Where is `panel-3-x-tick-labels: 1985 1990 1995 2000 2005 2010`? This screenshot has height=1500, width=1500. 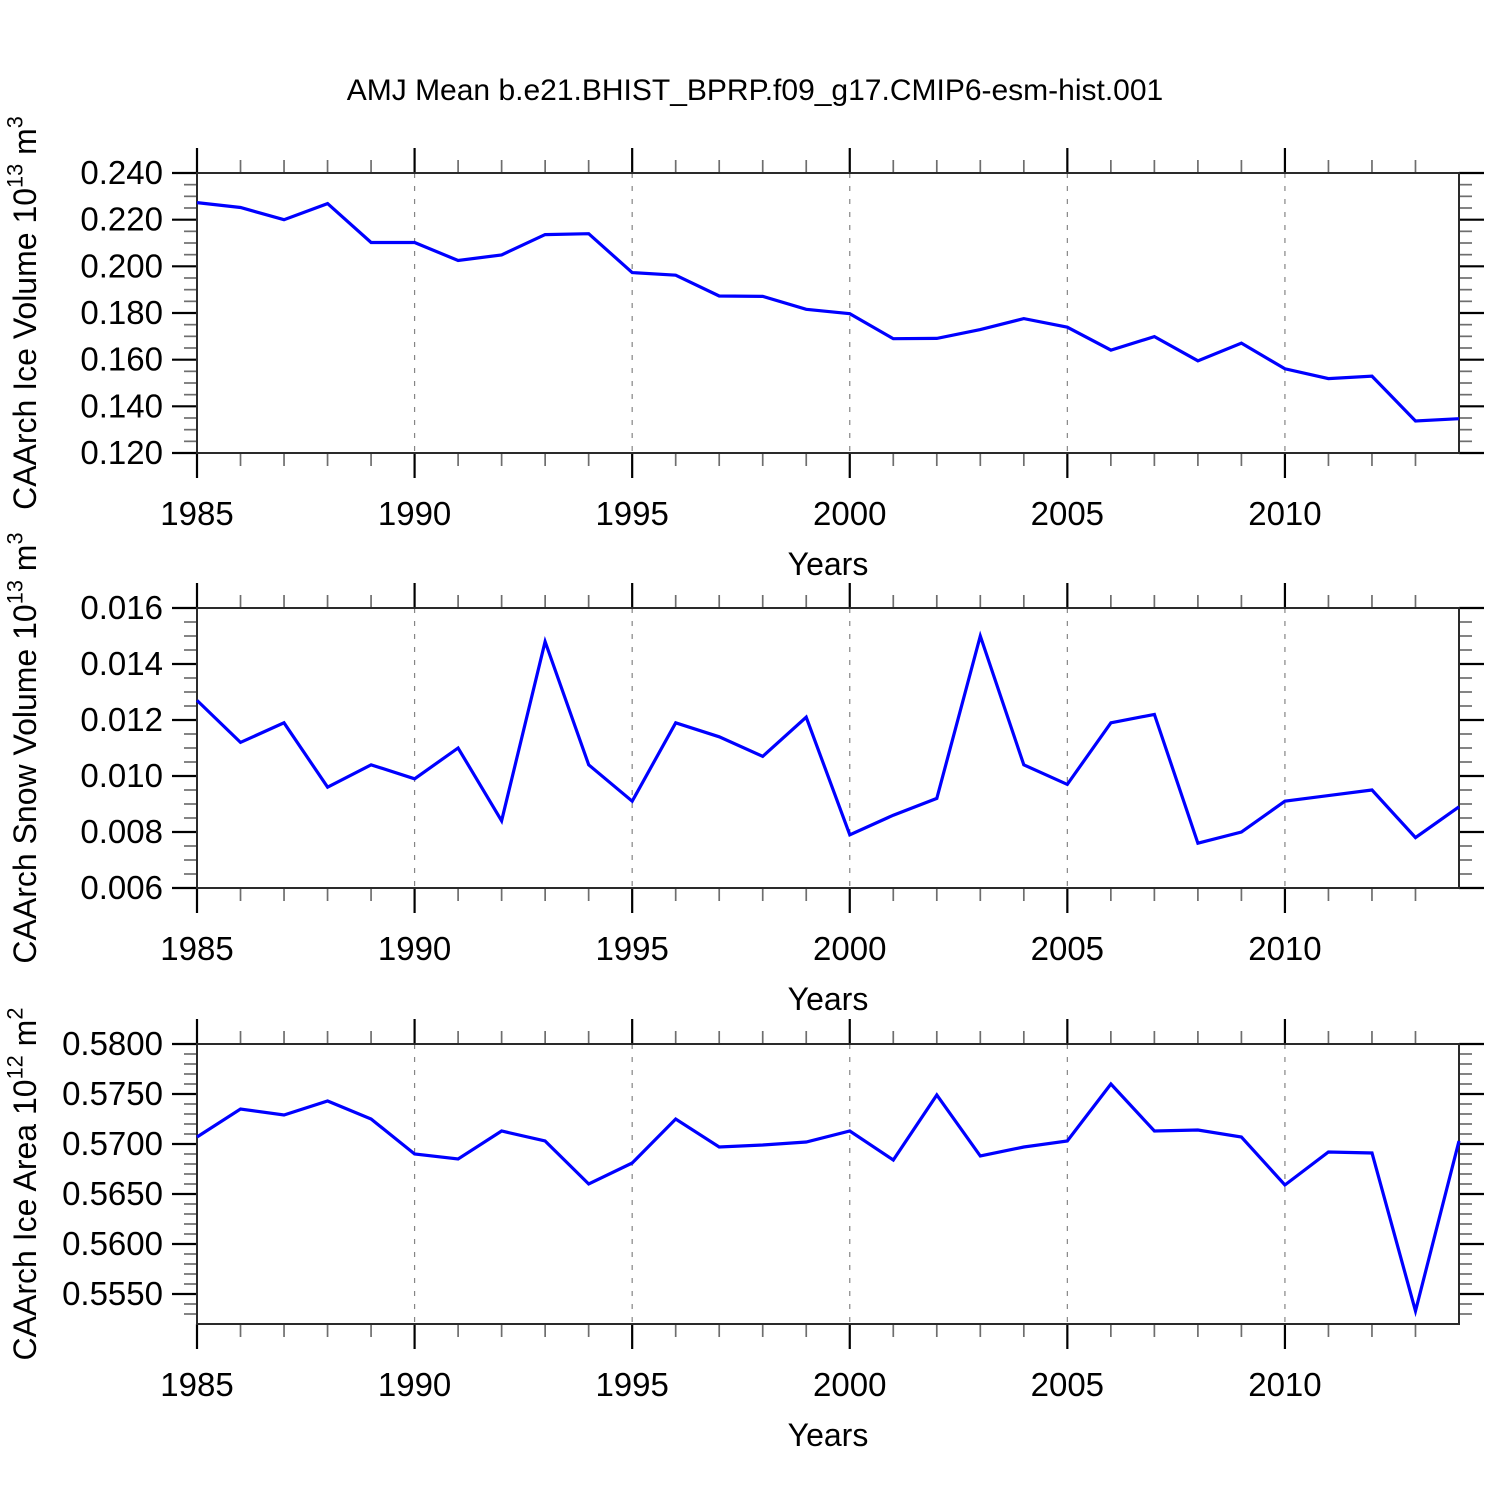 panel-3-x-tick-labels: 1985 1990 1995 2000 2005 2010 is located at coordinates (740, 1384).